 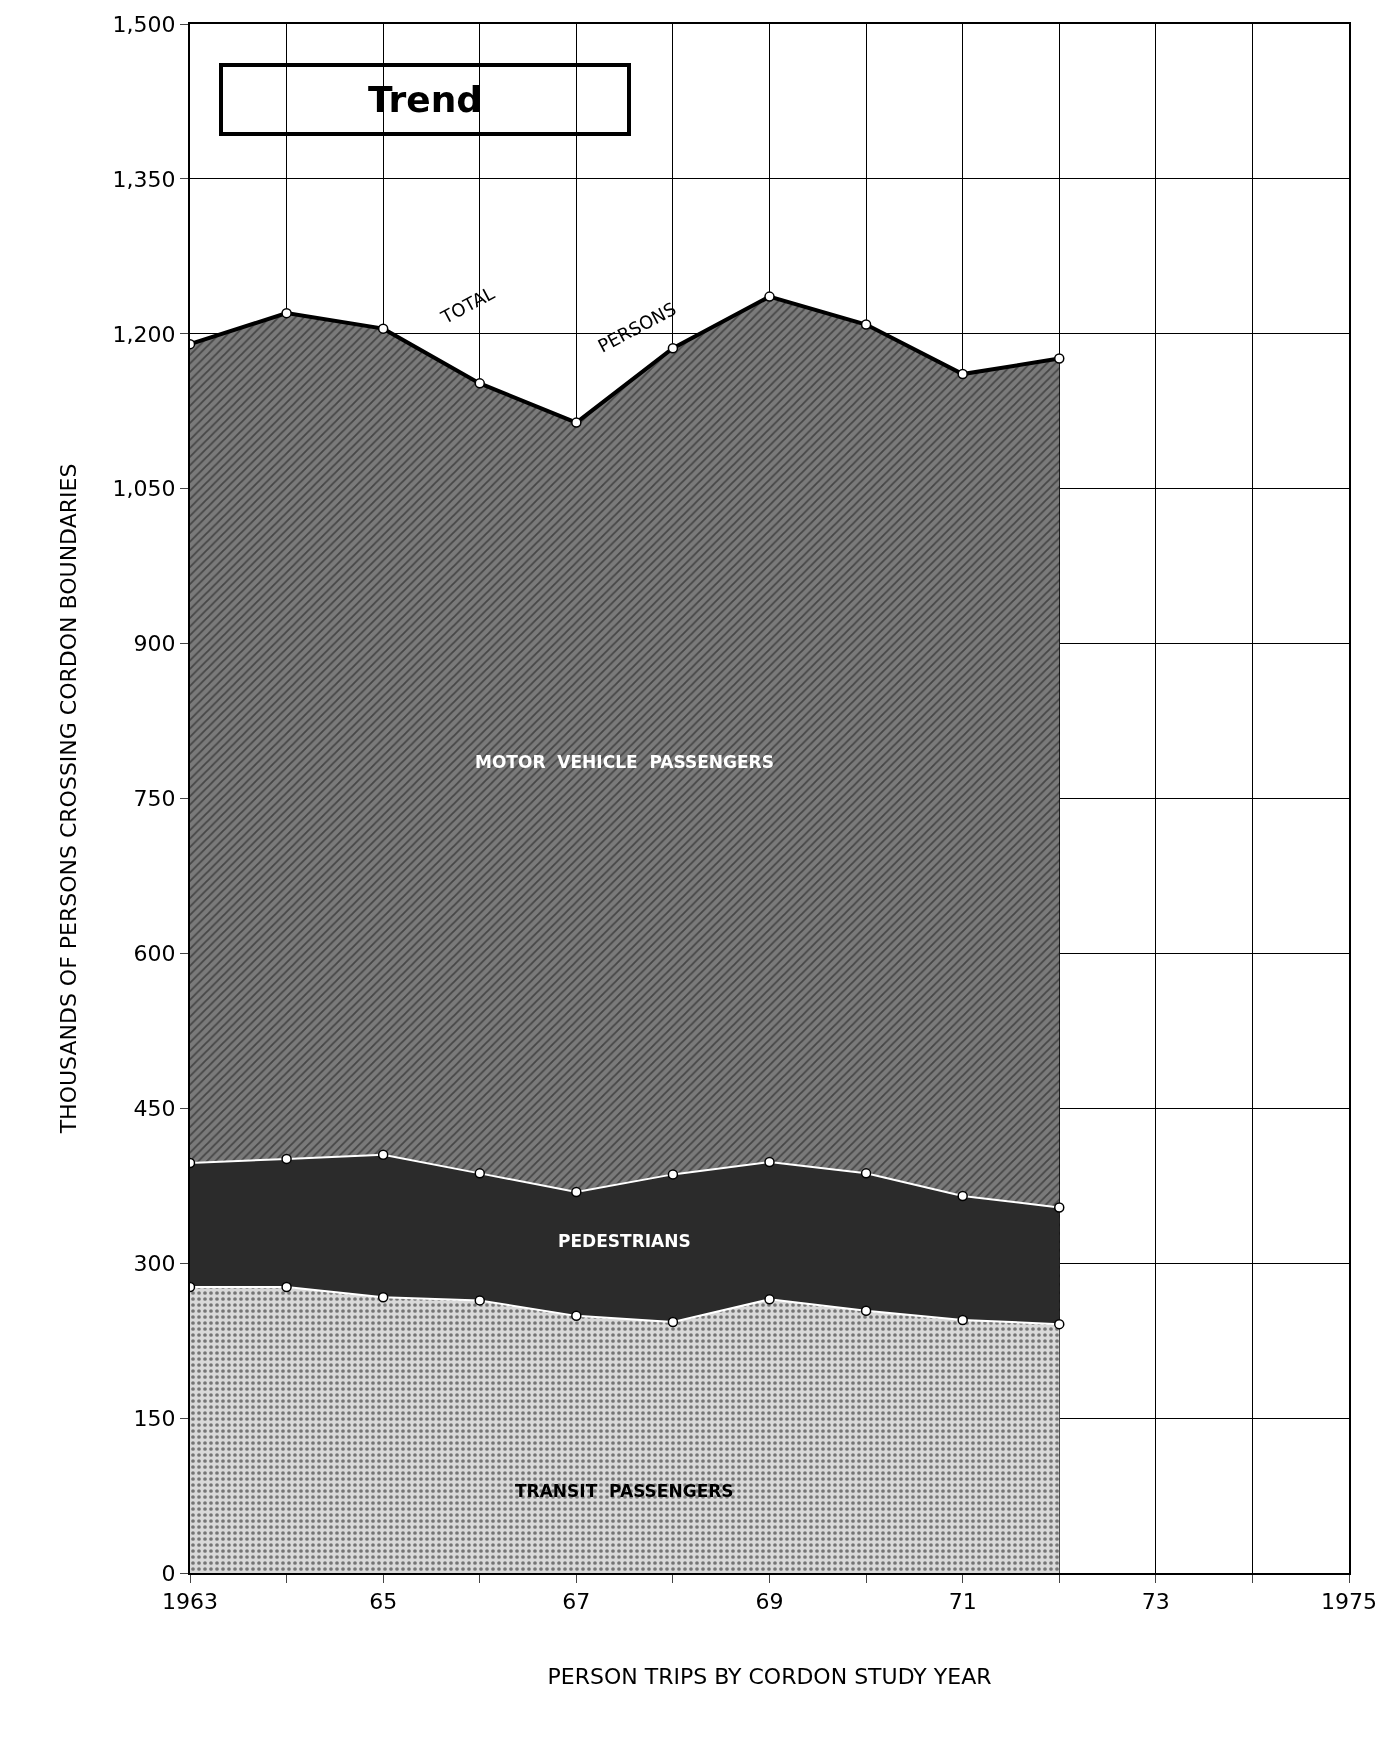 What do you see at coordinates (624, 1491) in the screenshot?
I see `series-label: TRANSIT PASSENGERS` at bounding box center [624, 1491].